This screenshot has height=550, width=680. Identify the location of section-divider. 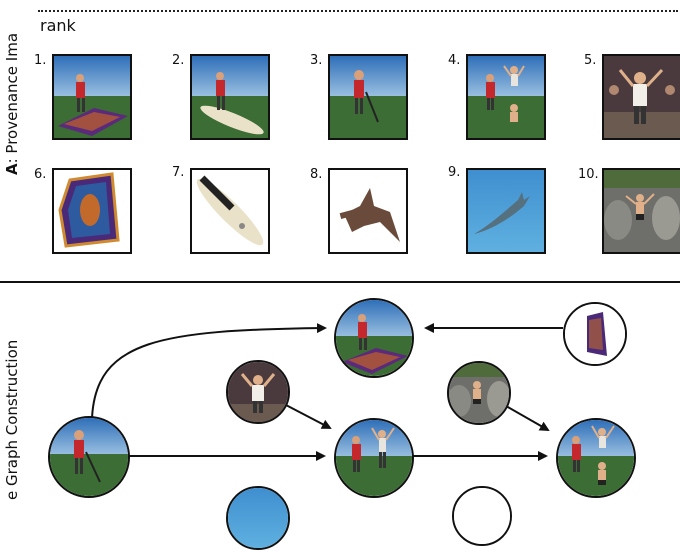
(340, 282).